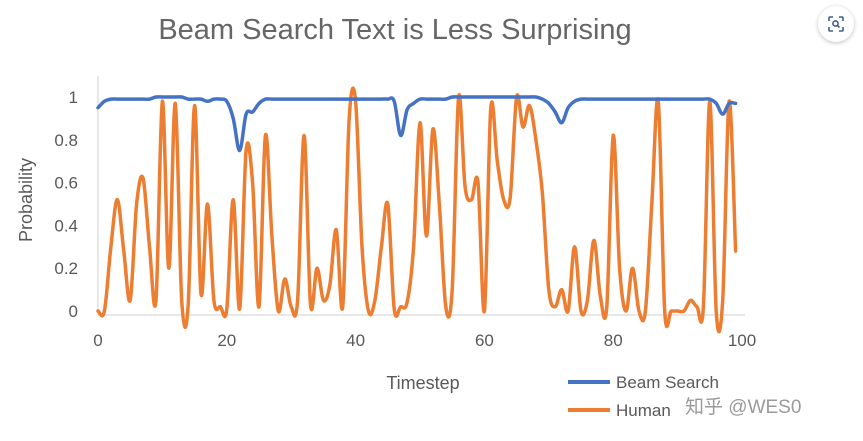 The width and height of the screenshot is (863, 441). I want to click on legend-label-human: Human, so click(643, 410).